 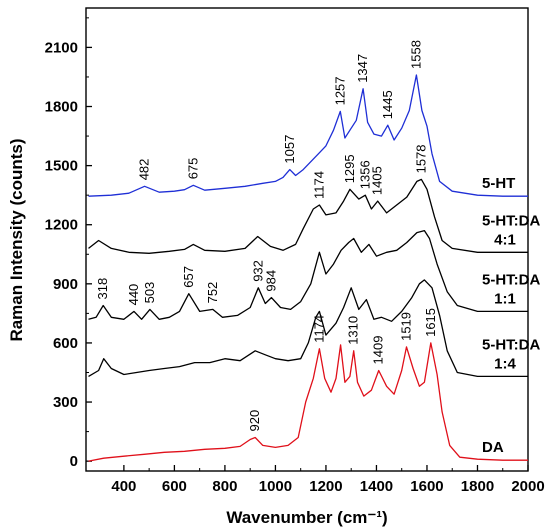 What do you see at coordinates (306, 517) in the screenshot?
I see `x-axis-title: Wavenumber (cm⁻¹)` at bounding box center [306, 517].